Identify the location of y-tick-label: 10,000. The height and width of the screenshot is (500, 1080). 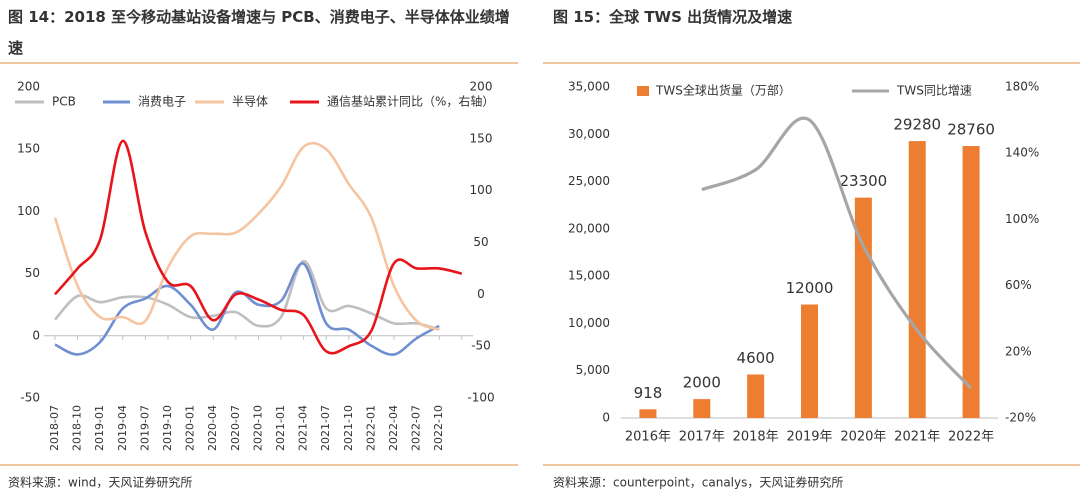
(589, 323).